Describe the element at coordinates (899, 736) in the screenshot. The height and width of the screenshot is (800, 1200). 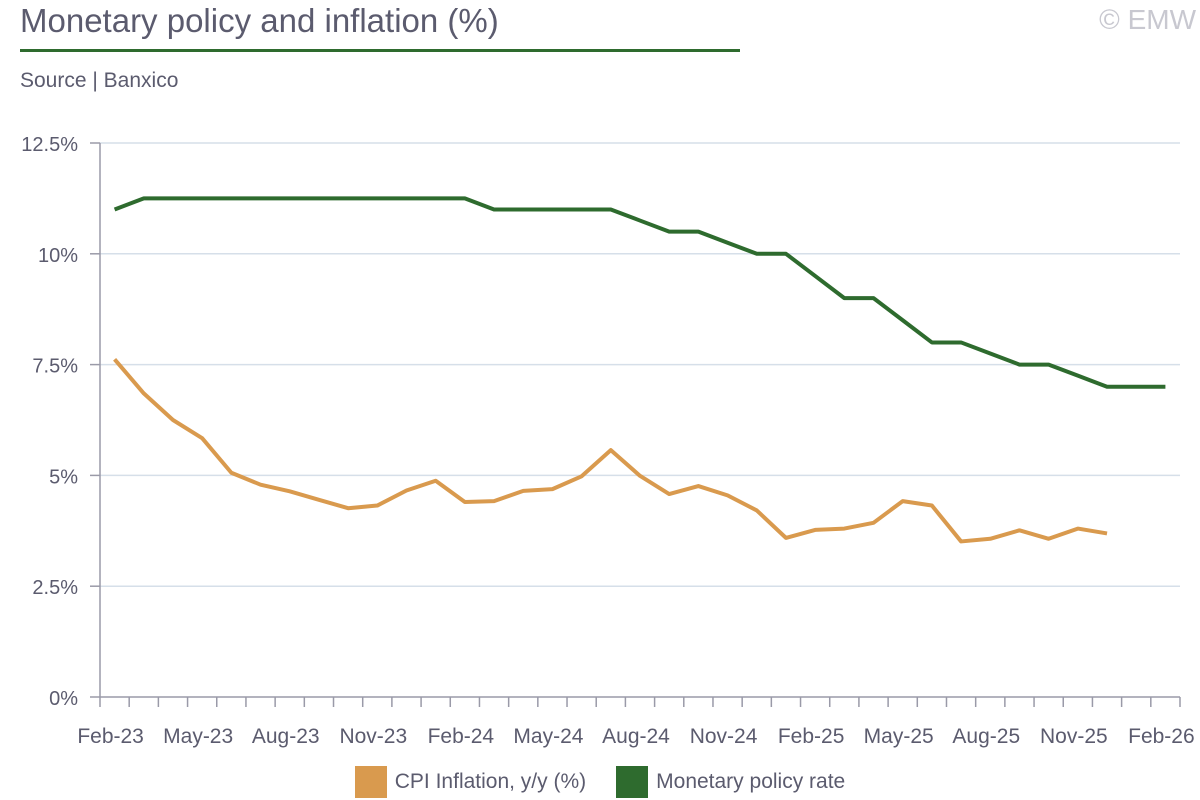
I see `x-tick-label: May-25` at that location.